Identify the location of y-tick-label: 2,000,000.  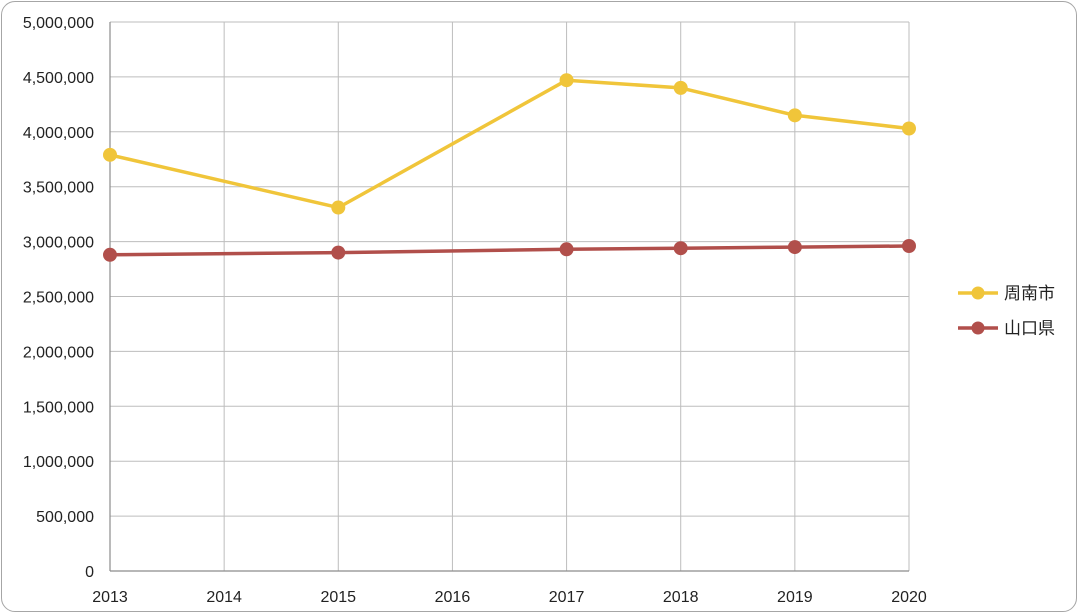
(58, 352).